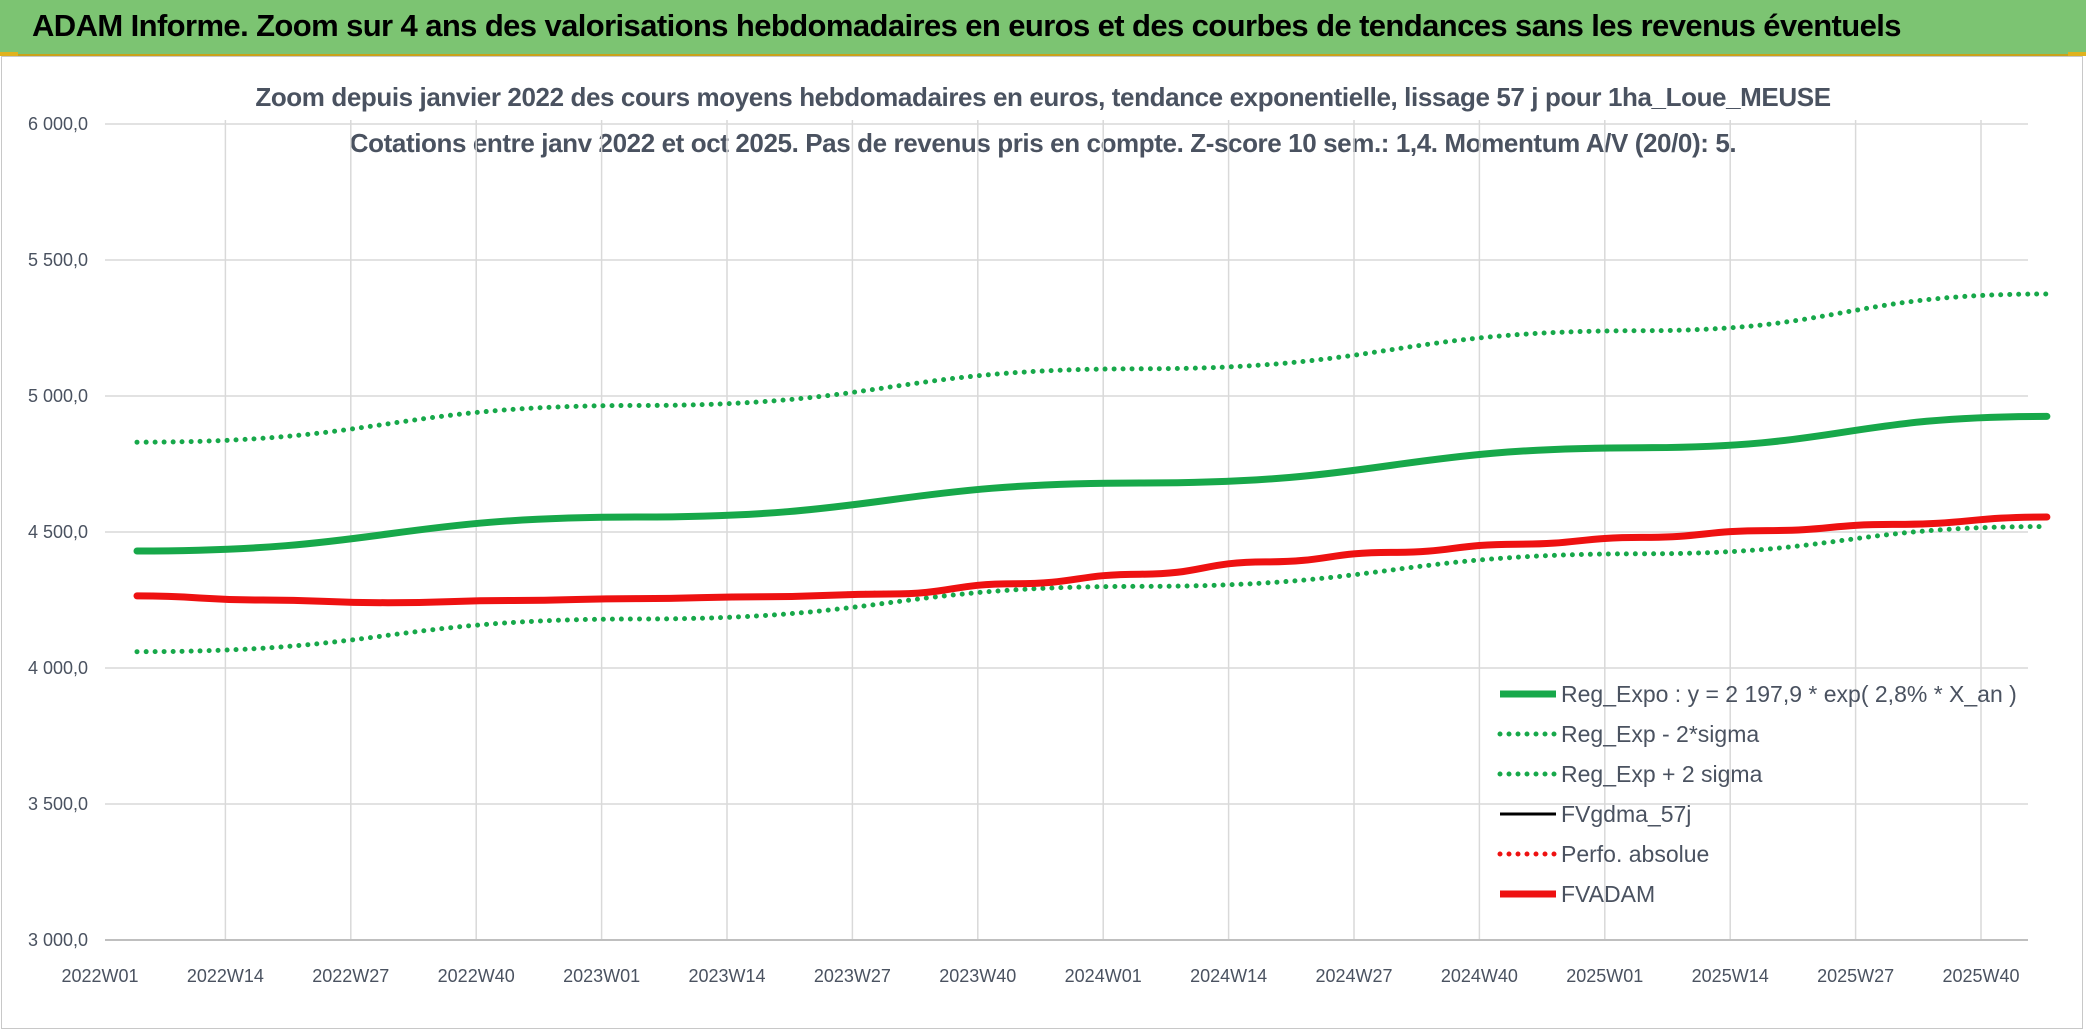 The width and height of the screenshot is (2086, 1031). What do you see at coordinates (58, 260) in the screenshot?
I see `y-tick-label: 5 500,0` at bounding box center [58, 260].